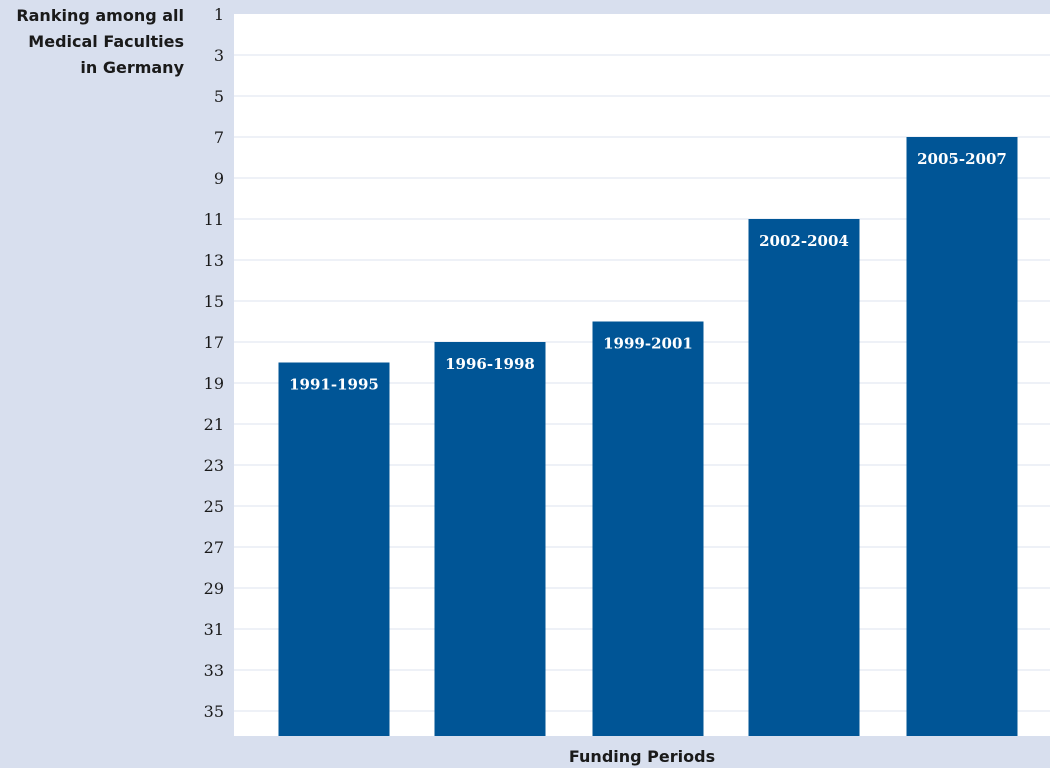 The image size is (1050, 768). I want to click on y-tick-label-15: 15, so click(214, 301).